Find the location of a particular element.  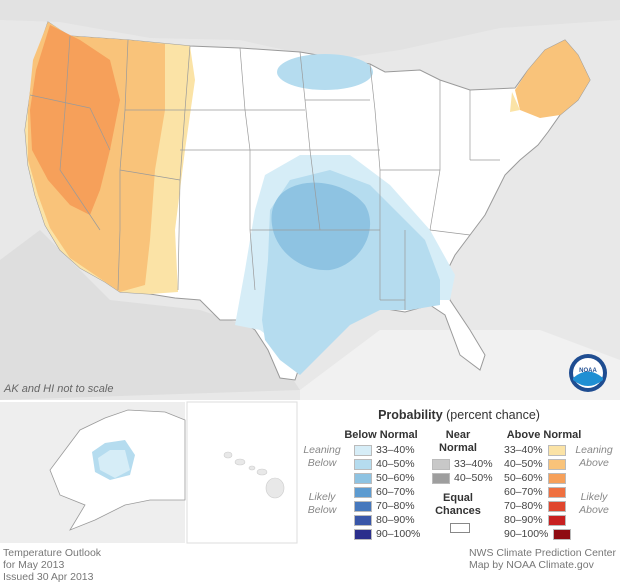

above-50-60-west is located at coordinates (75, 120).